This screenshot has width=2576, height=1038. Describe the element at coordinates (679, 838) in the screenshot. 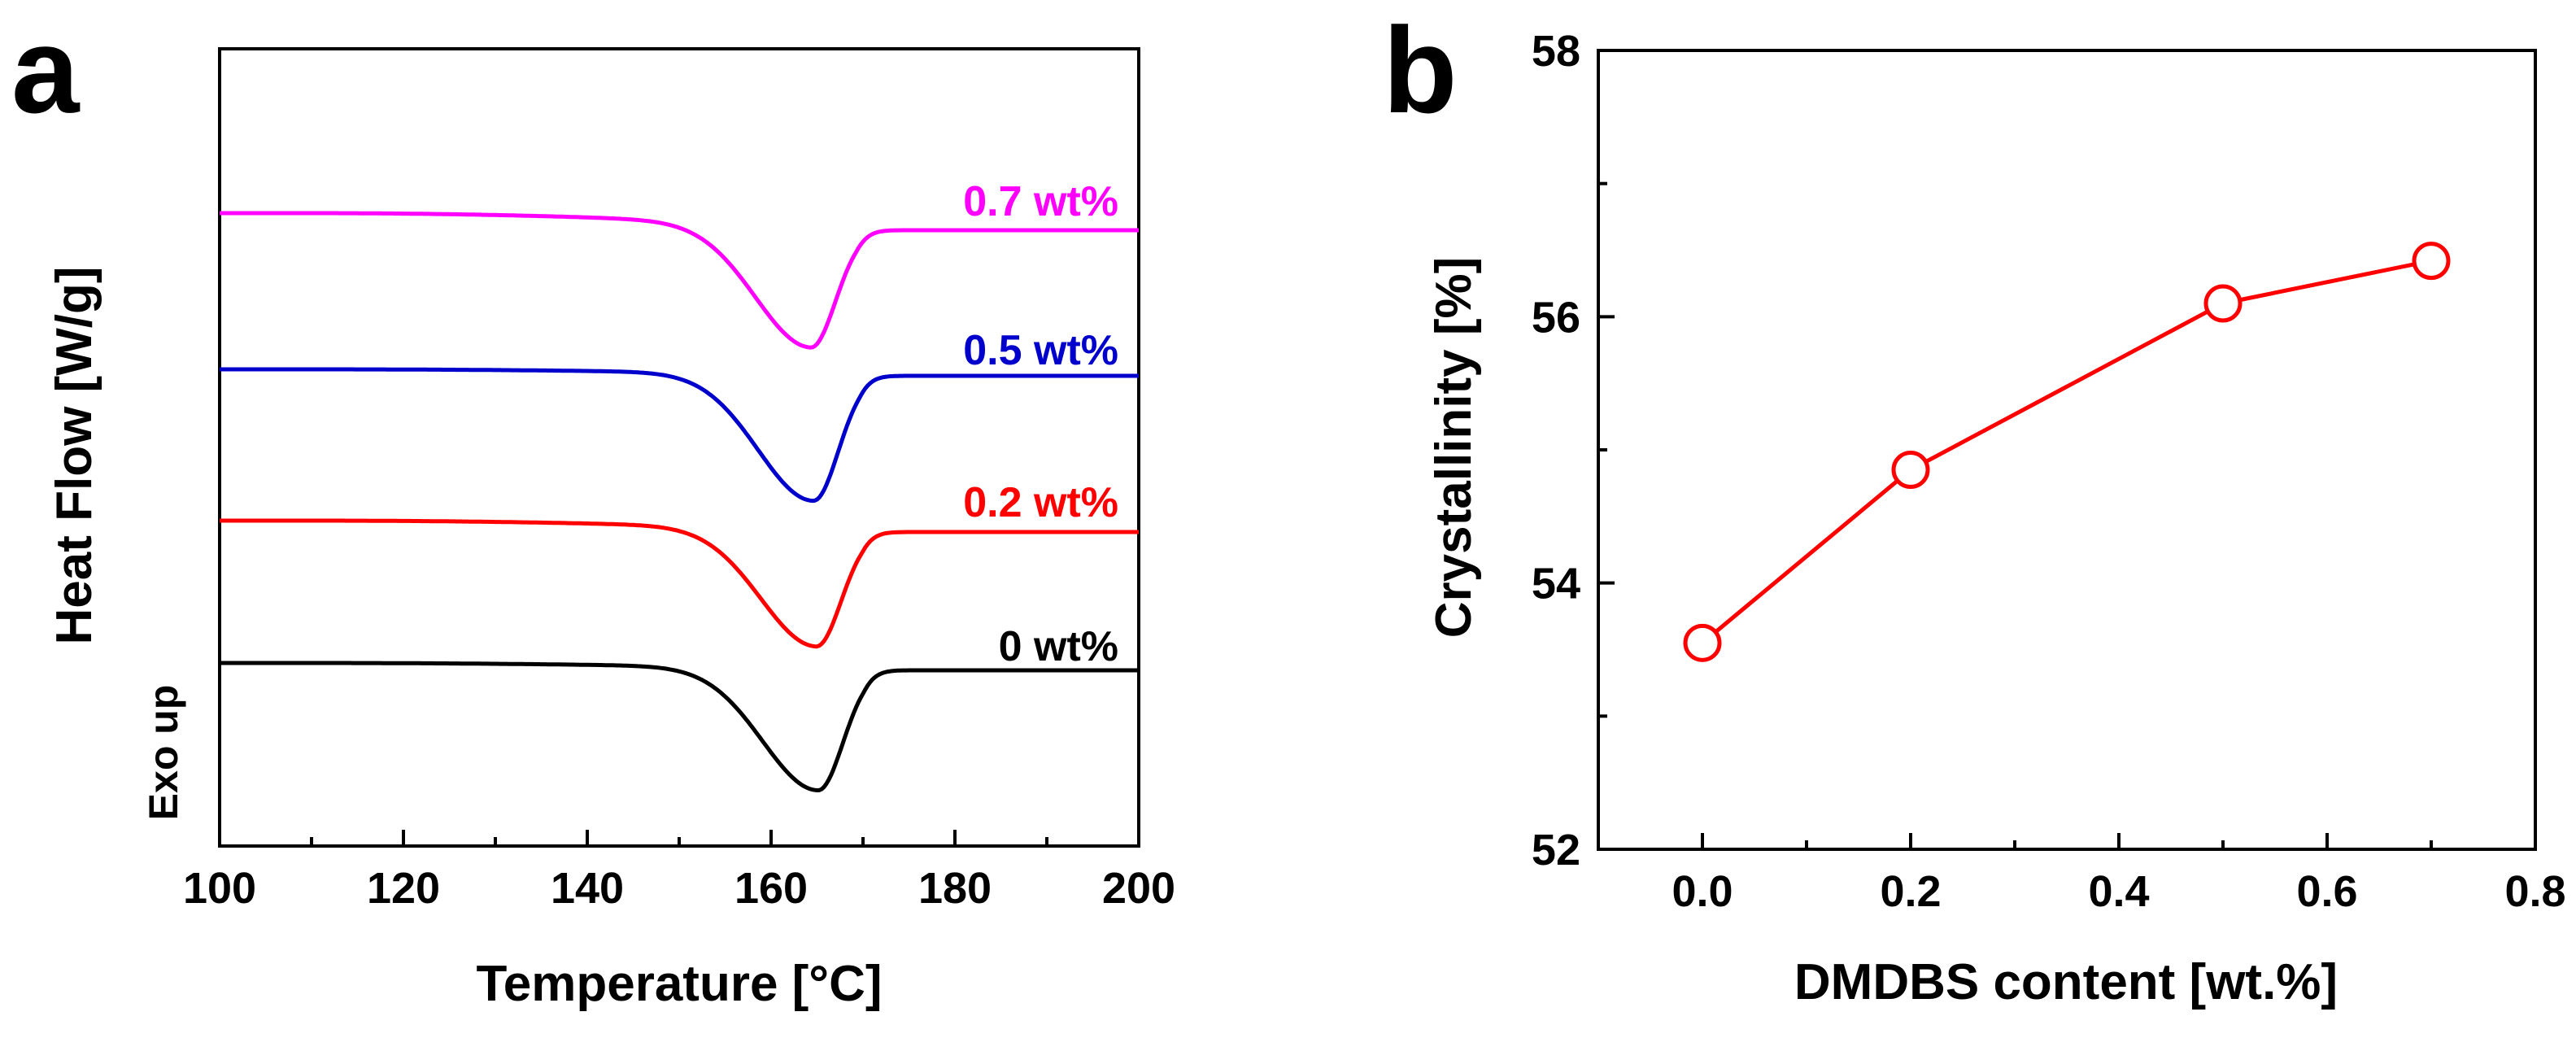

I see `panel-a-x-ticks` at that location.